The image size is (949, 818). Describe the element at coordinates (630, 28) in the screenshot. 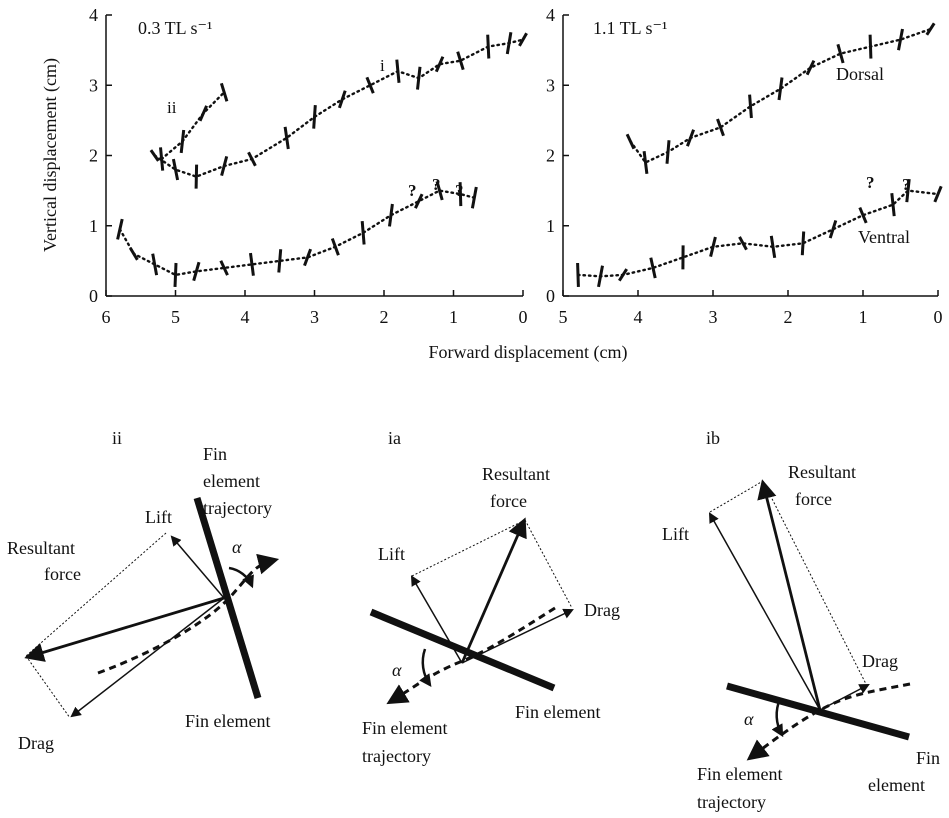

I see `right-panel-label: 1.1 TL s⁻¹` at that location.